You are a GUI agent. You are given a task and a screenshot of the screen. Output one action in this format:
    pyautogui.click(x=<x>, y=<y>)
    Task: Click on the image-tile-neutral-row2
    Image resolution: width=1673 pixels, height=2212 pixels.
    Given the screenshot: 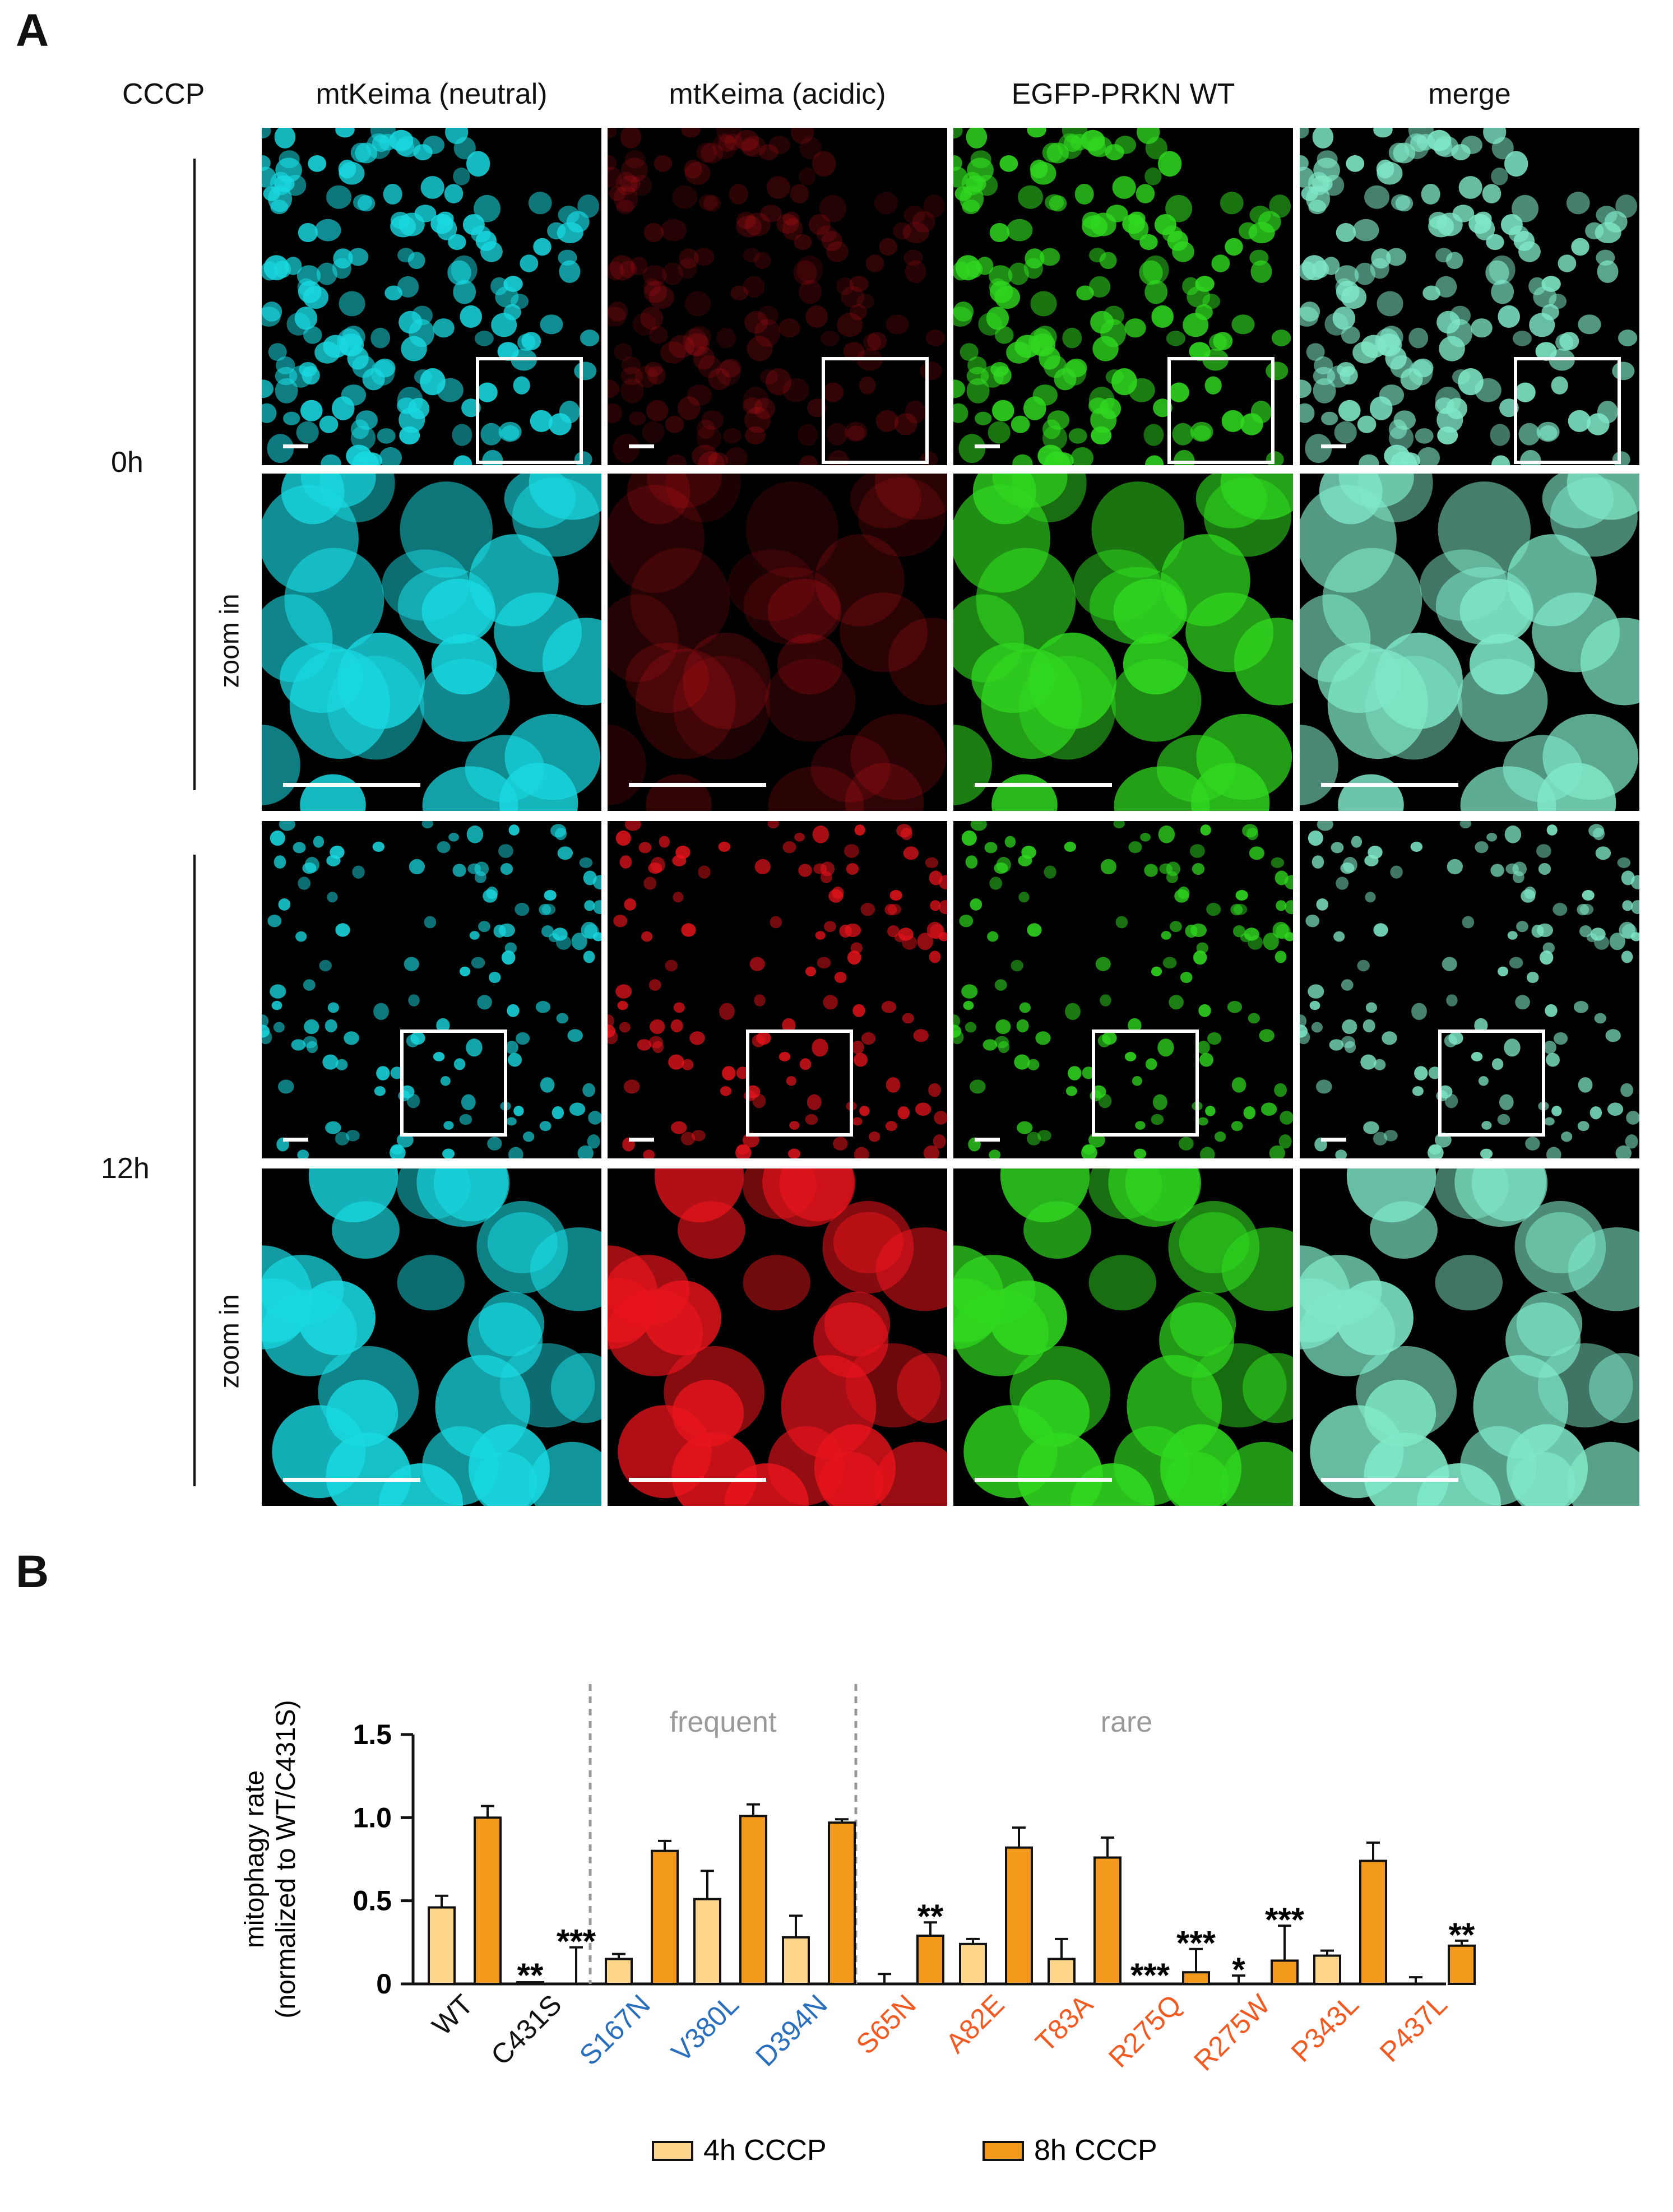 What is the action you would take?
    pyautogui.click(x=432, y=642)
    